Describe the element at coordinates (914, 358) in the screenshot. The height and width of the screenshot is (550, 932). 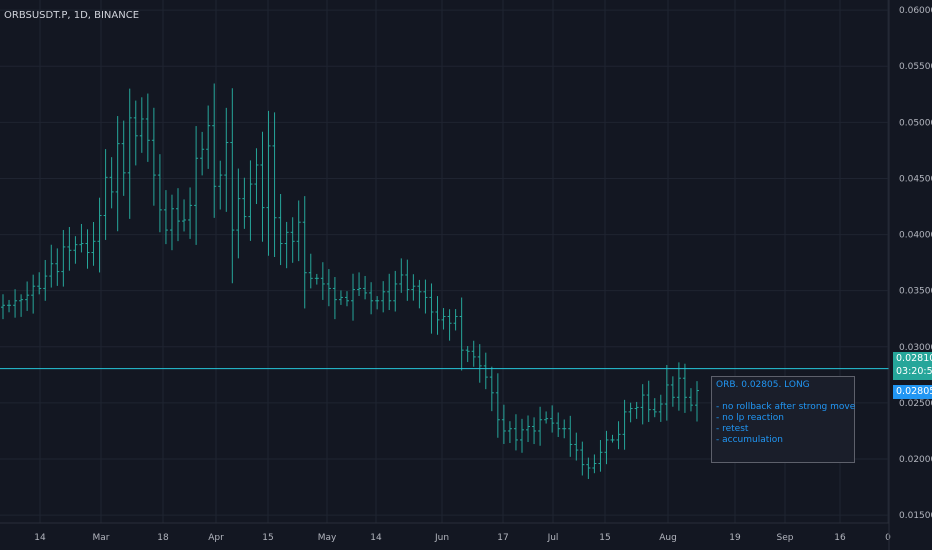
I see `last-price-value: 0.02810` at that location.